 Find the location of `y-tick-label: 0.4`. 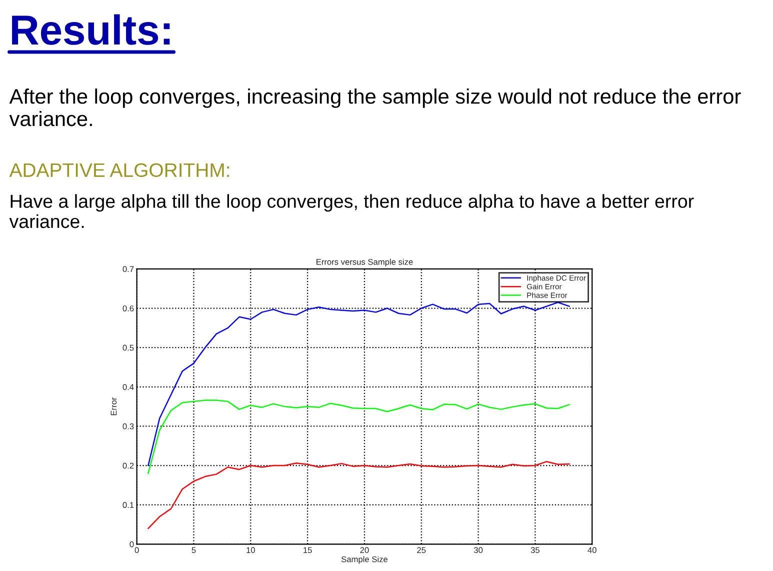

y-tick-label: 0.4 is located at coordinates (128, 387).